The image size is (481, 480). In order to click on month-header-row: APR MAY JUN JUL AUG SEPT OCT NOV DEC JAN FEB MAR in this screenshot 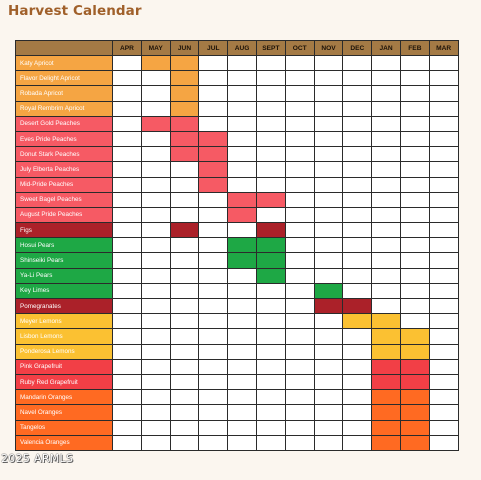, I will do `click(237, 48)`.